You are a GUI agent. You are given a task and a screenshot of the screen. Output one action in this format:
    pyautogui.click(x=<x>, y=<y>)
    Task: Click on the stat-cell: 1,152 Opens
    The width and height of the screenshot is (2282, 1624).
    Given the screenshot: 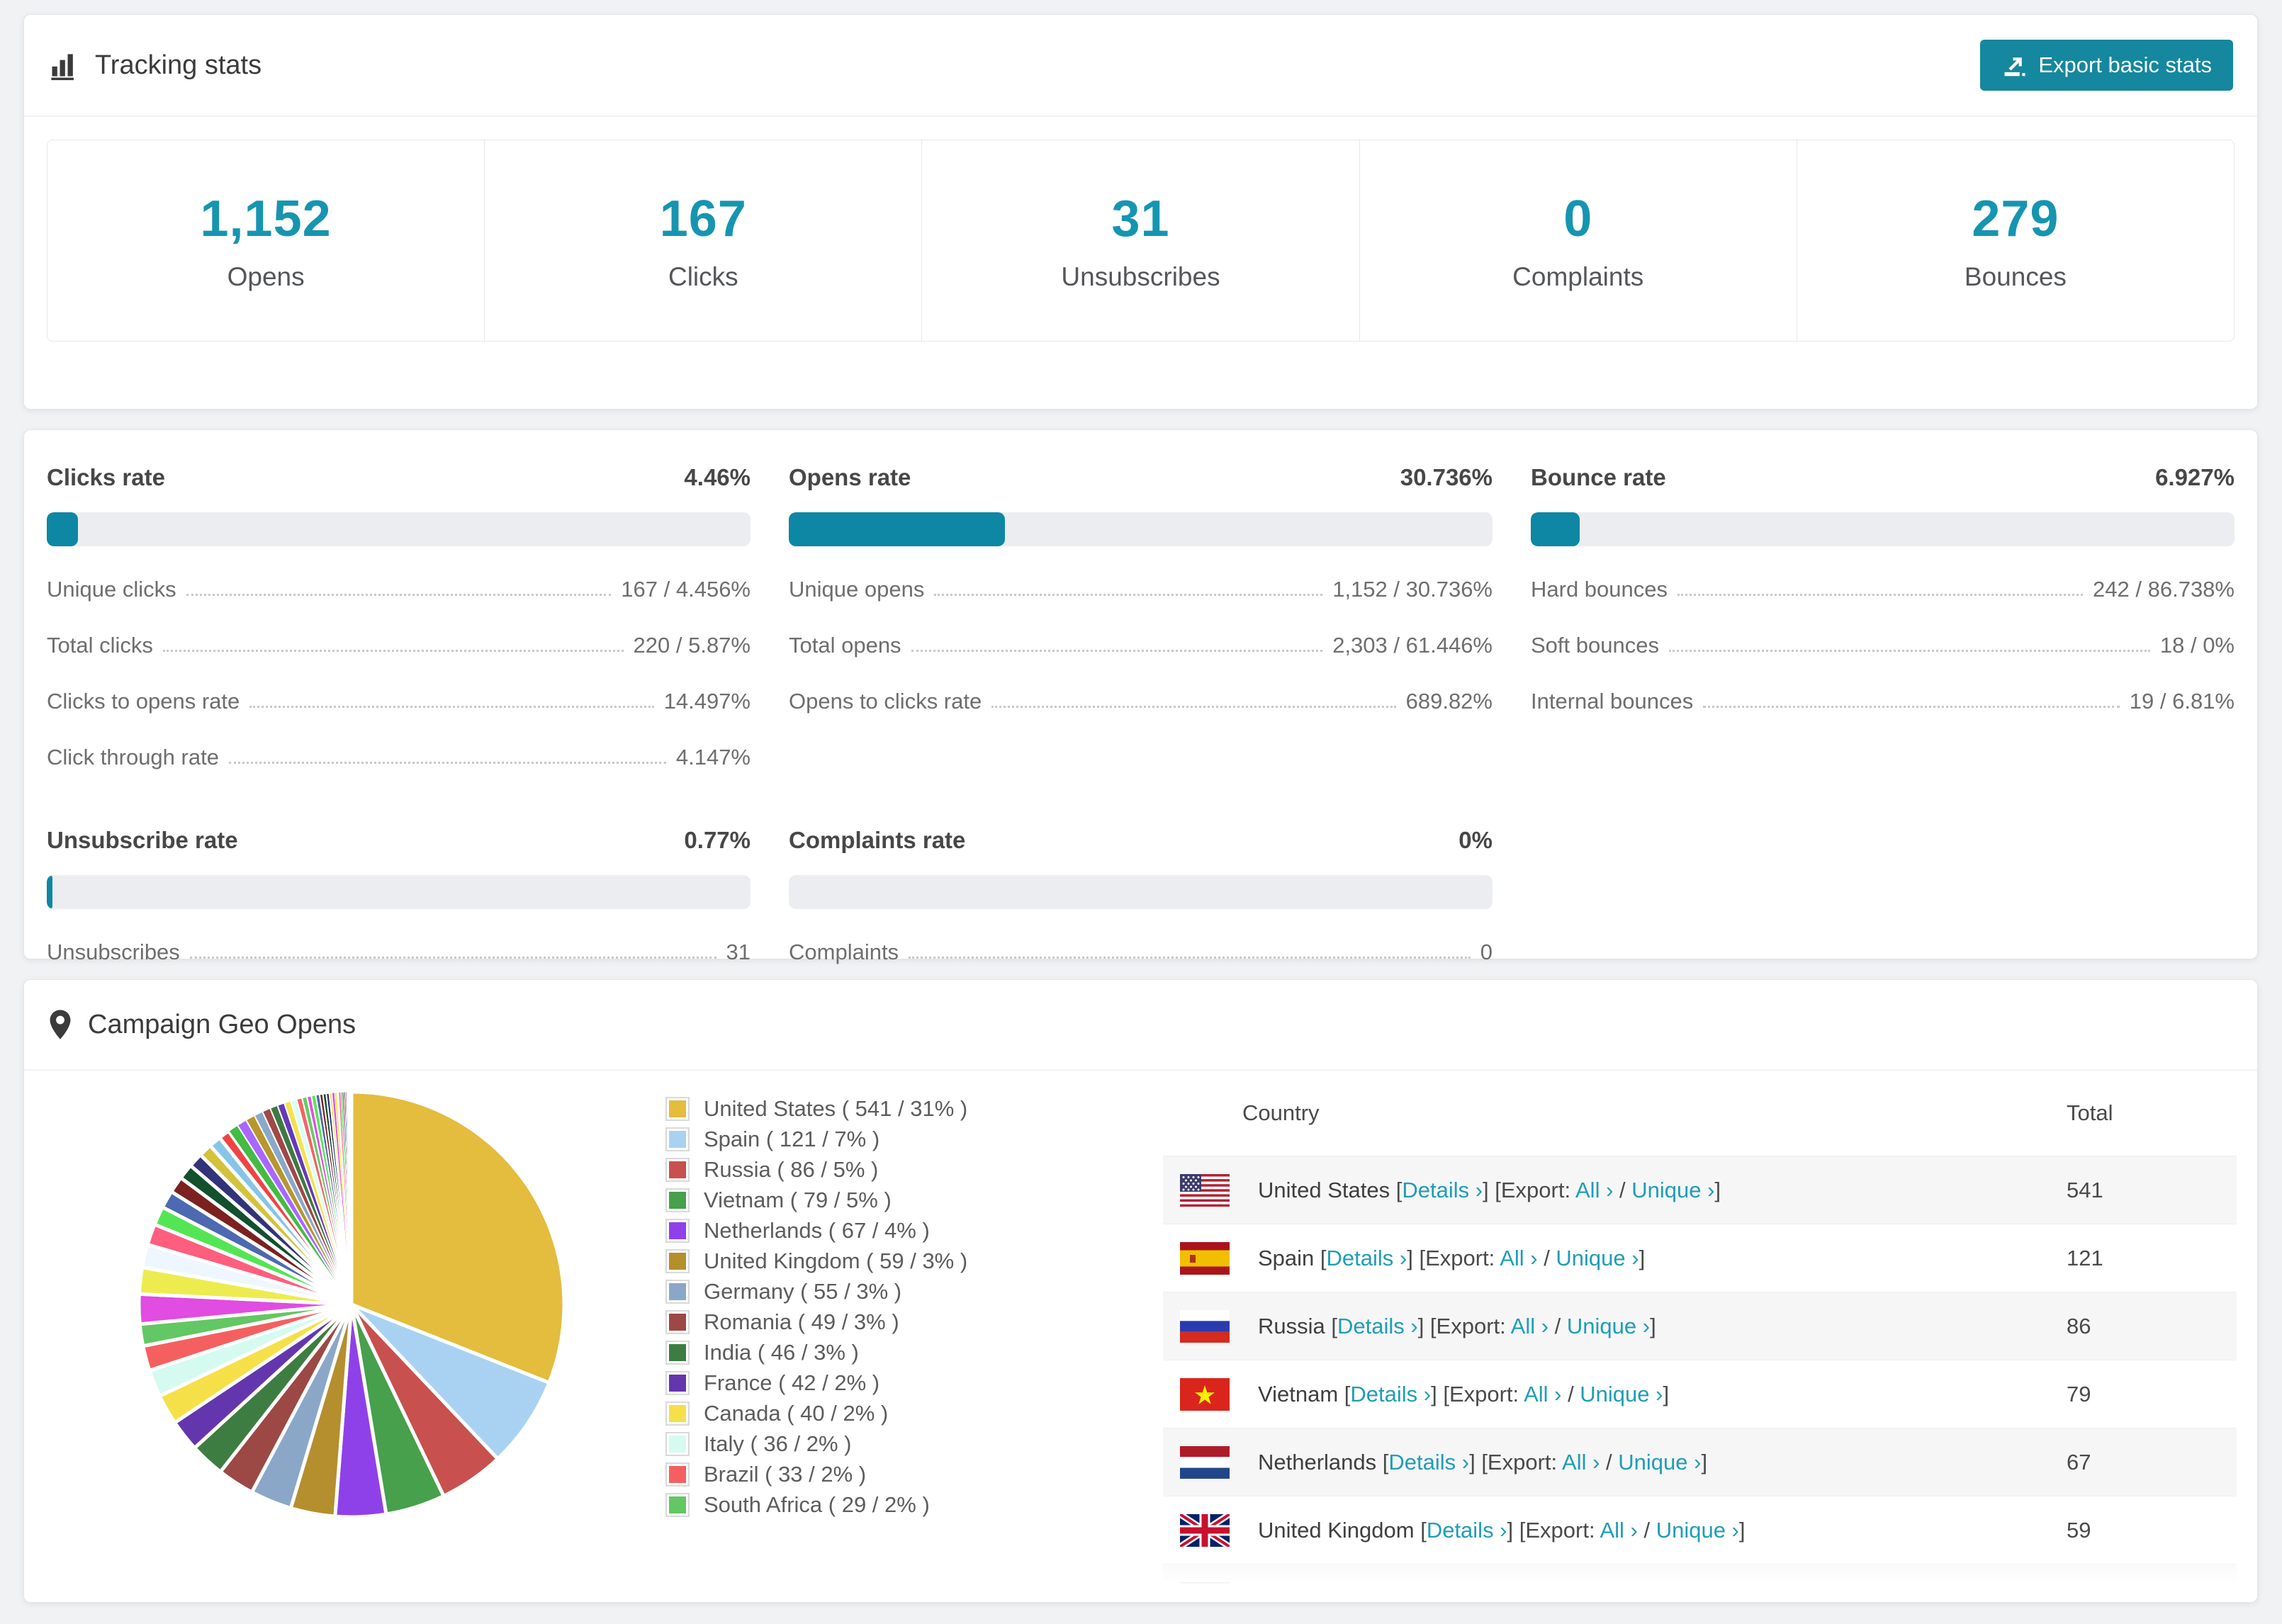 What is the action you would take?
    pyautogui.click(x=266, y=240)
    